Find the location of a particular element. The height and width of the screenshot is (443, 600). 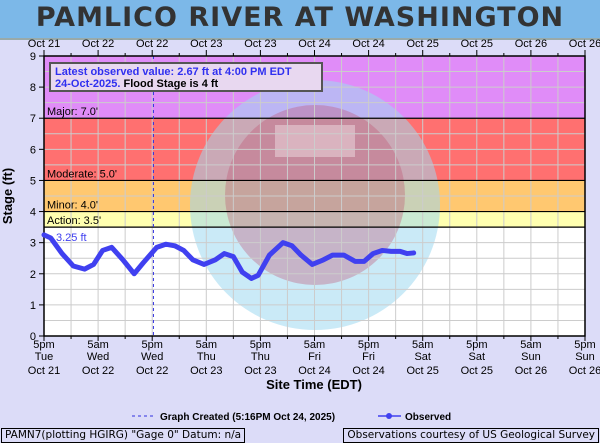

flood-category-label: Major: 7.0' is located at coordinates (72, 112).